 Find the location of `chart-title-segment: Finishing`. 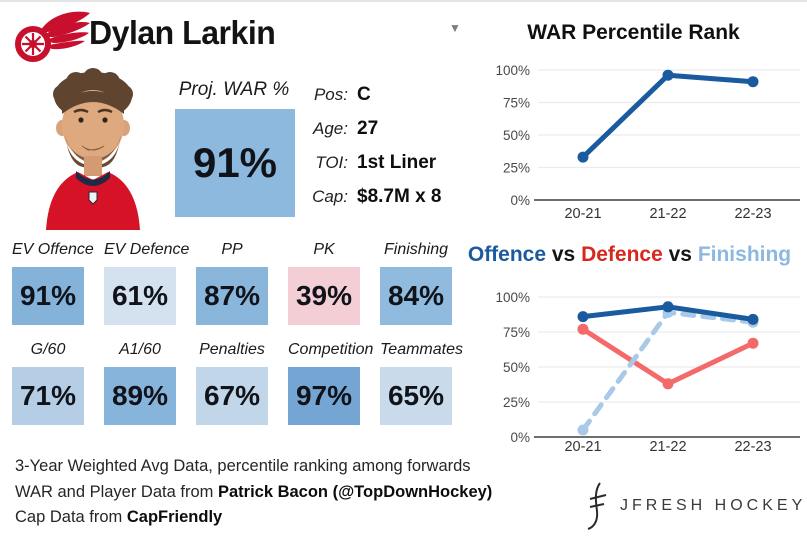

chart-title-segment: Finishing is located at coordinates (744, 254).